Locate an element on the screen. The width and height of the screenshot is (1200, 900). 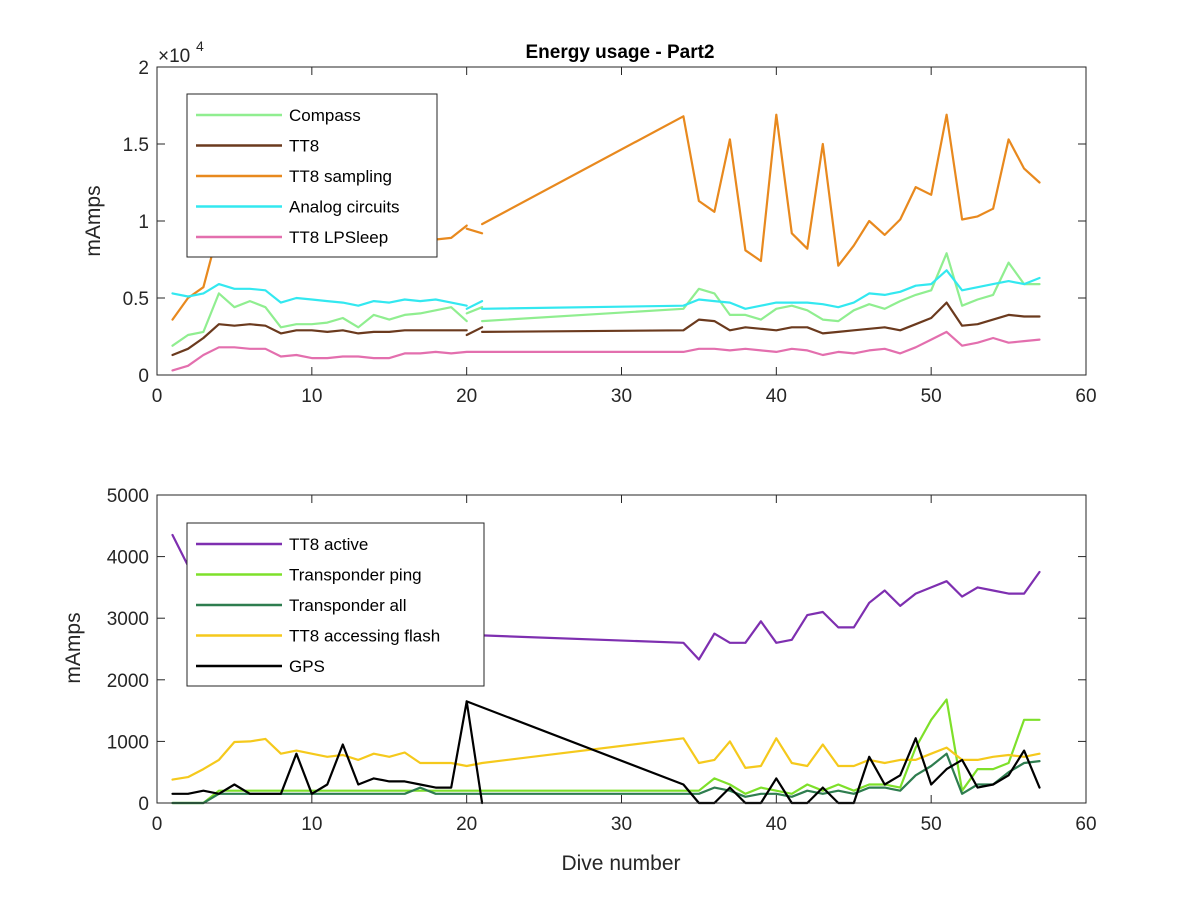
top-x-tick-label: 30 is located at coordinates (621, 396).